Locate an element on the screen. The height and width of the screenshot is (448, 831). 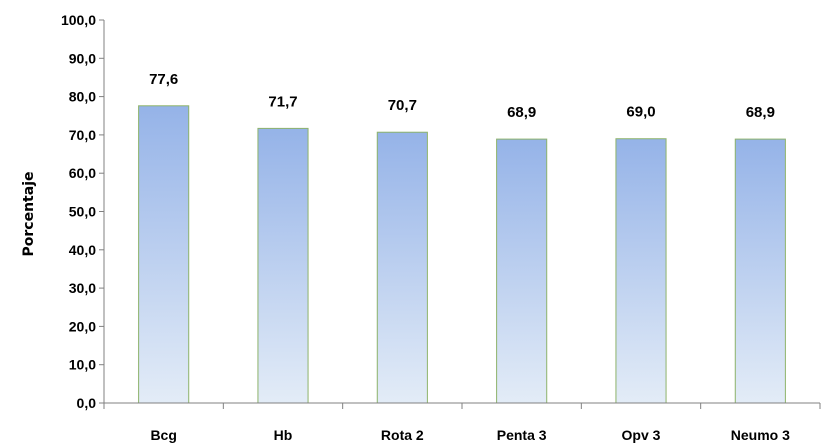
y-tick-label: 90,0 is located at coordinates (82, 58).